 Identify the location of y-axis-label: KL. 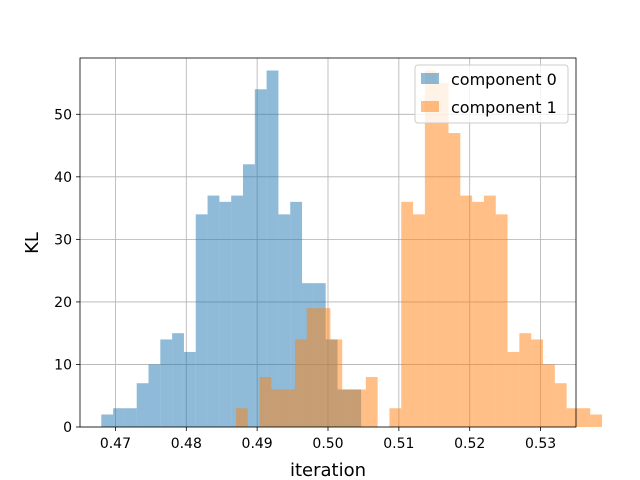
(32, 243).